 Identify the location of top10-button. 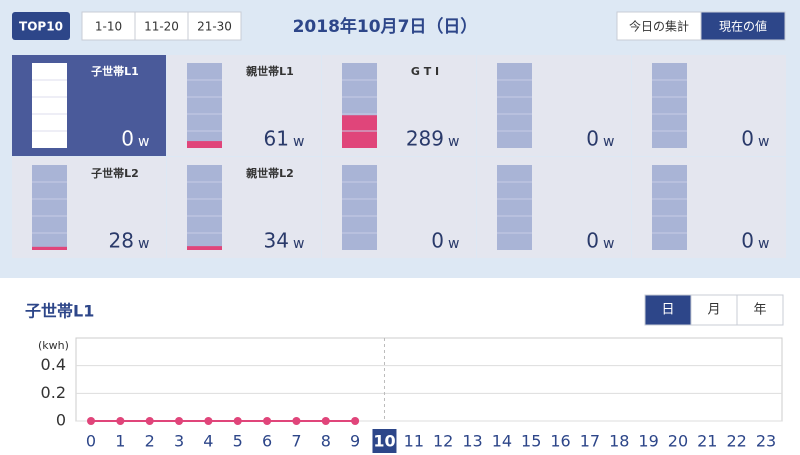
(41, 26).